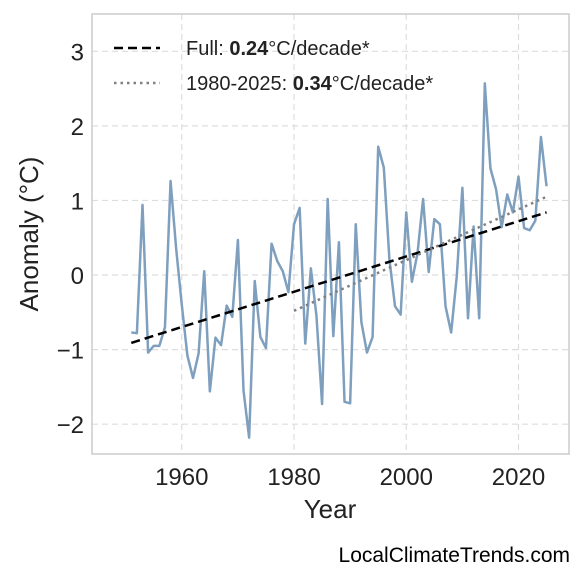 This screenshot has height=580, width=585. I want to click on legend-rate: 0.24, so click(249, 49).